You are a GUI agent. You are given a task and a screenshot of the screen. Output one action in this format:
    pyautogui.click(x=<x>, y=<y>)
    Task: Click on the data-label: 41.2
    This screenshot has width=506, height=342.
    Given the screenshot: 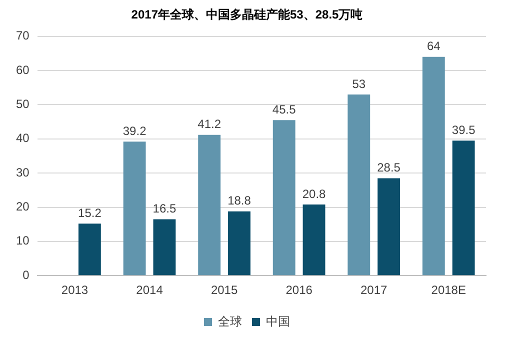 What is the action you would take?
    pyautogui.click(x=210, y=124)
    